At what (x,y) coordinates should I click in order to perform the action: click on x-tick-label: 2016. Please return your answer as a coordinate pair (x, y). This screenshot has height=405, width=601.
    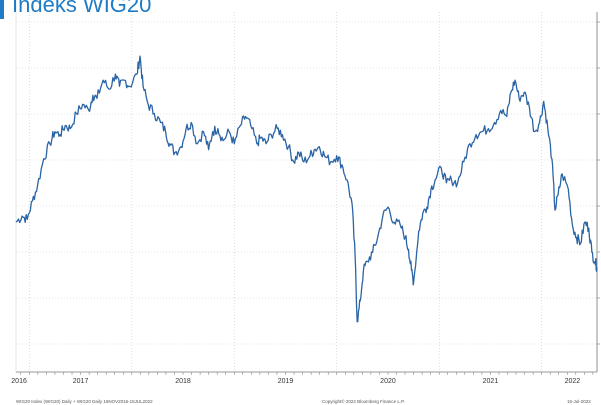
    Looking at the image, I should click on (19, 381).